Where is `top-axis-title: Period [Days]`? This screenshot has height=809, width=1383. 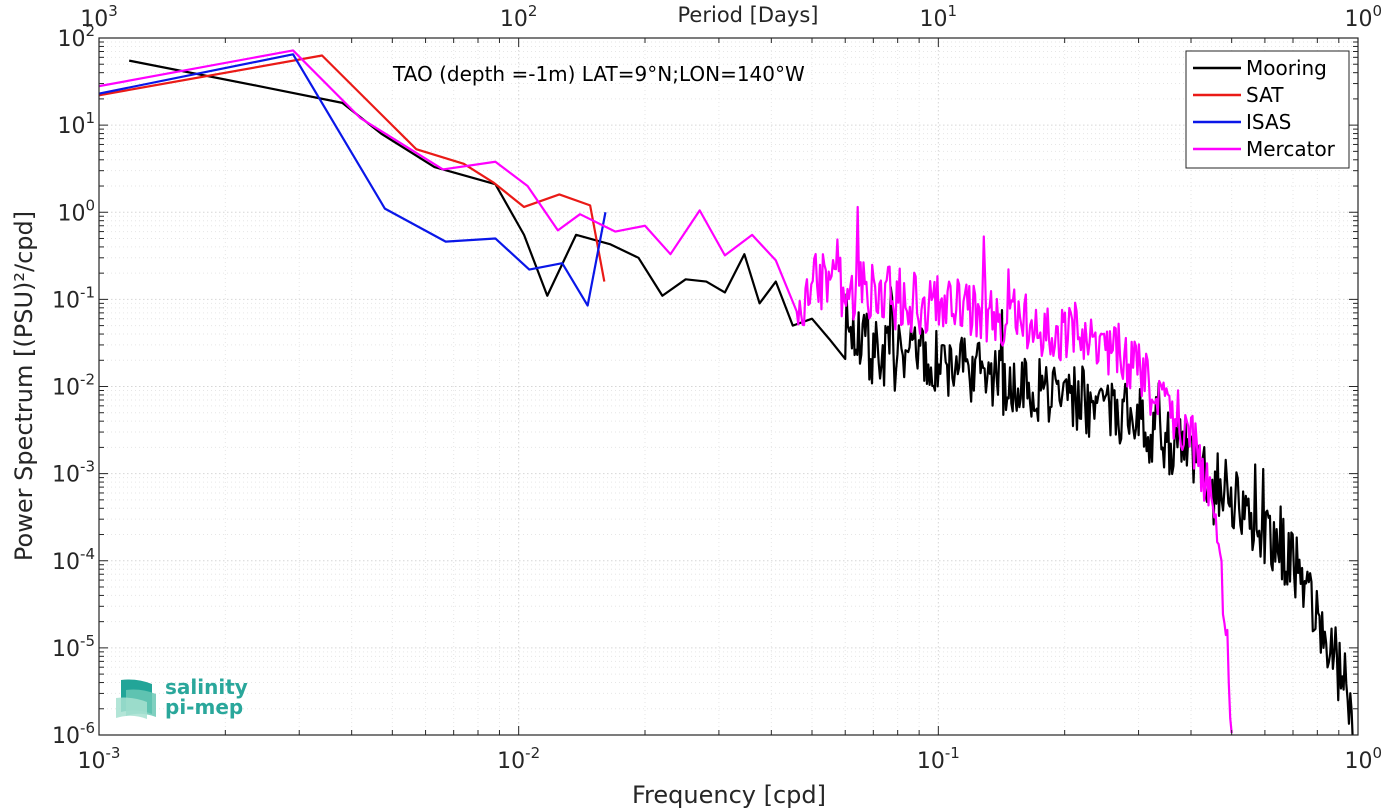
top-axis-title: Period [Days] is located at coordinates (748, 15).